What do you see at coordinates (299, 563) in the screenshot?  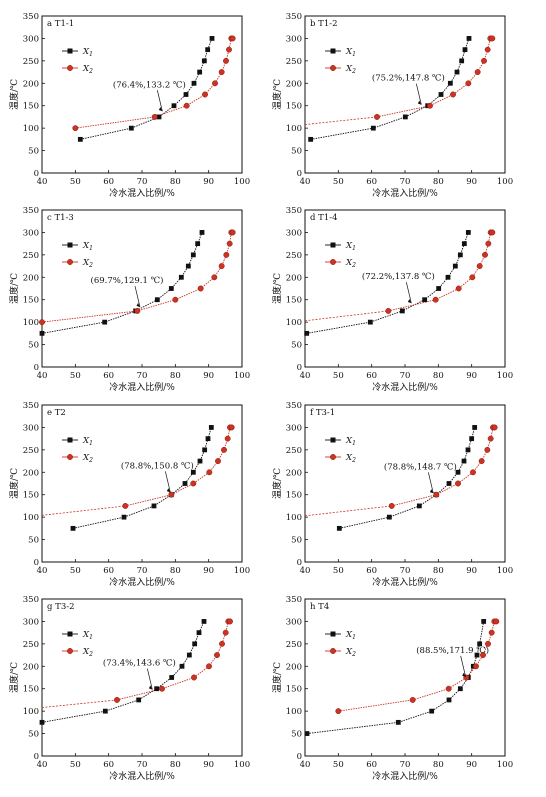 I see `y-tick-label: 0` at bounding box center [299, 563].